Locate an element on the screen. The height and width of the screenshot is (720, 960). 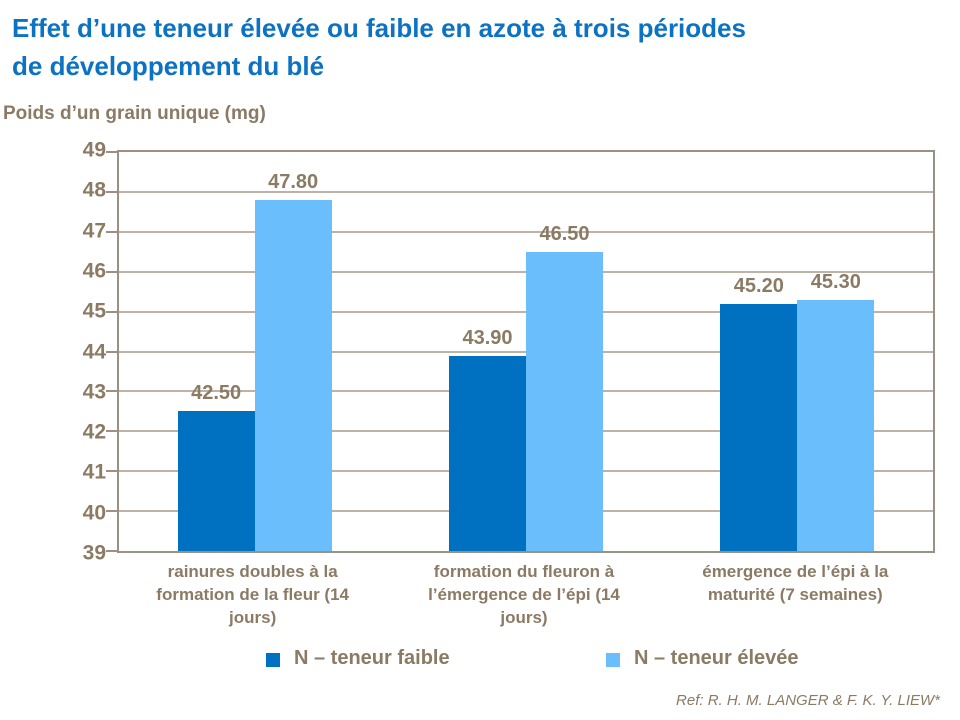
legend: N – teneur faible N – teneur élevée is located at coordinates (480, 661).